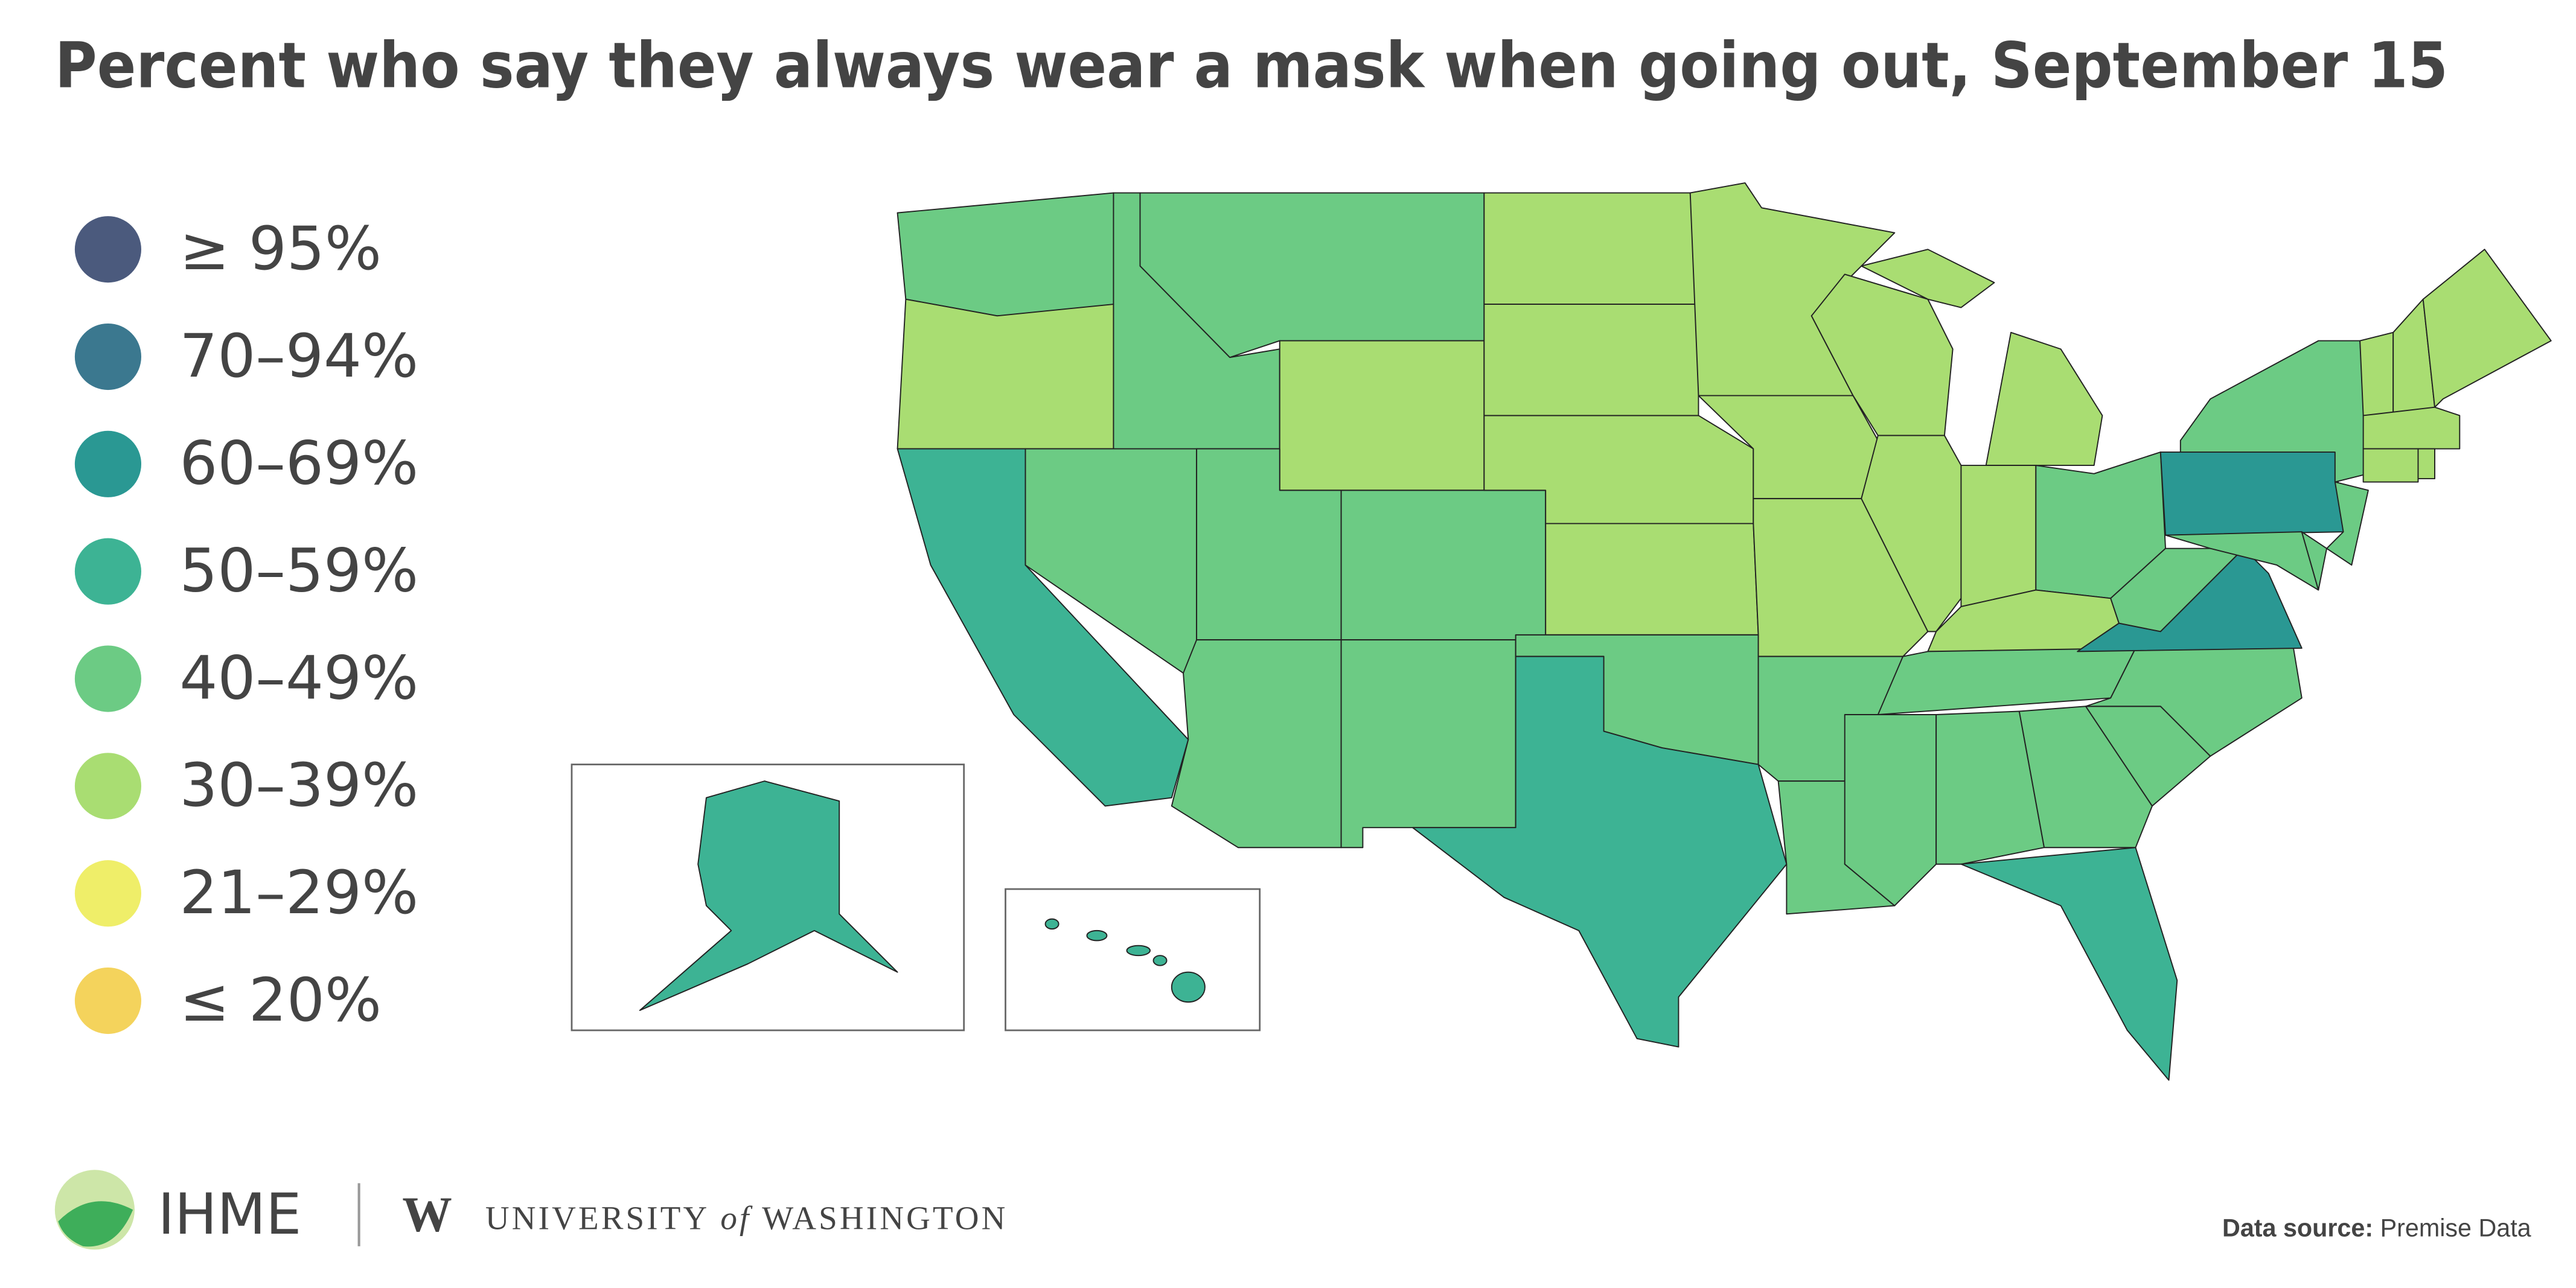 The height and width of the screenshot is (1288, 2576). Describe the element at coordinates (299, 464) in the screenshot. I see `legend-label: 60–69%` at that location.